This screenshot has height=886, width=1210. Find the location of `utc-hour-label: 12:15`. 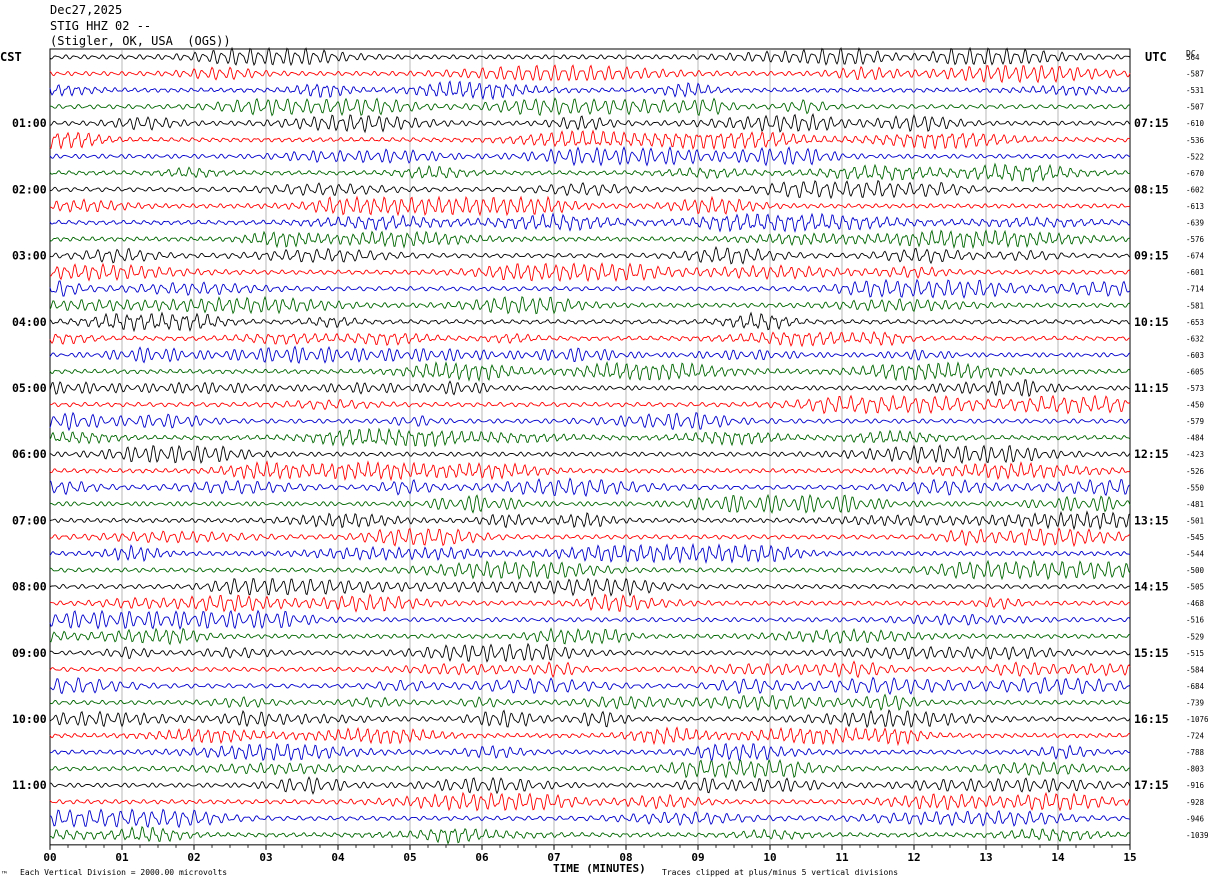

utc-hour-label: 12:15 is located at coordinates (1151, 454).